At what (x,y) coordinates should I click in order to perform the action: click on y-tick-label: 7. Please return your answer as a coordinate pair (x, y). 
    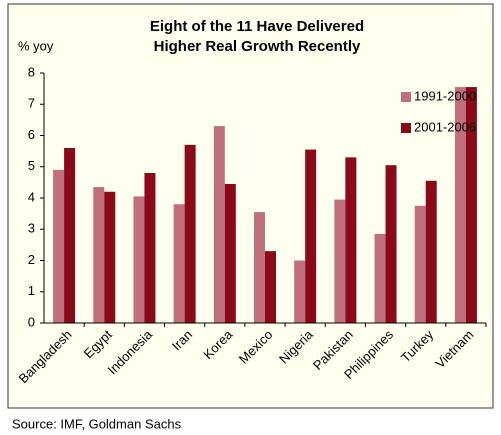
    Looking at the image, I should click on (31, 103).